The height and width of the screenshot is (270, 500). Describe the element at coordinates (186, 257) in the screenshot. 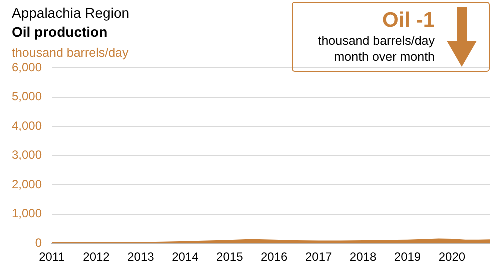

I see `x-tick-label: 2014` at that location.